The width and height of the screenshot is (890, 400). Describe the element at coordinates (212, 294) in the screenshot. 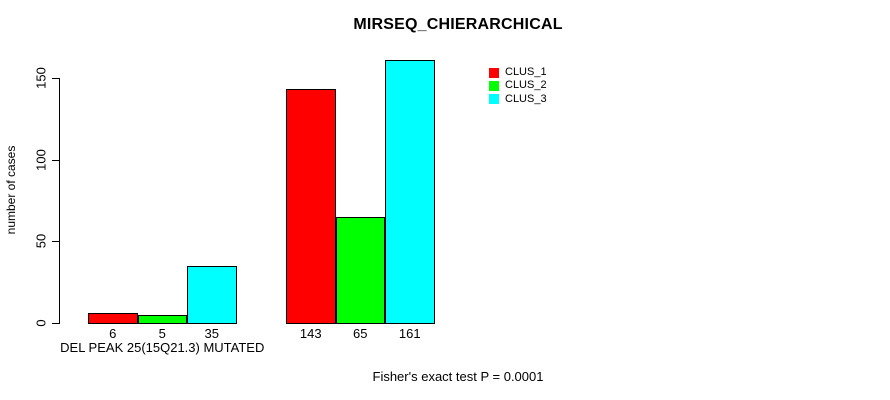

I see `bar-clus_3-group1` at that location.